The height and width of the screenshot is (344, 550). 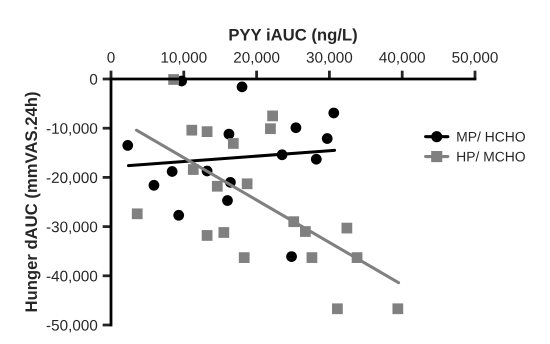 What do you see at coordinates (111, 57) in the screenshot?
I see `x-tick-label: 0` at bounding box center [111, 57].